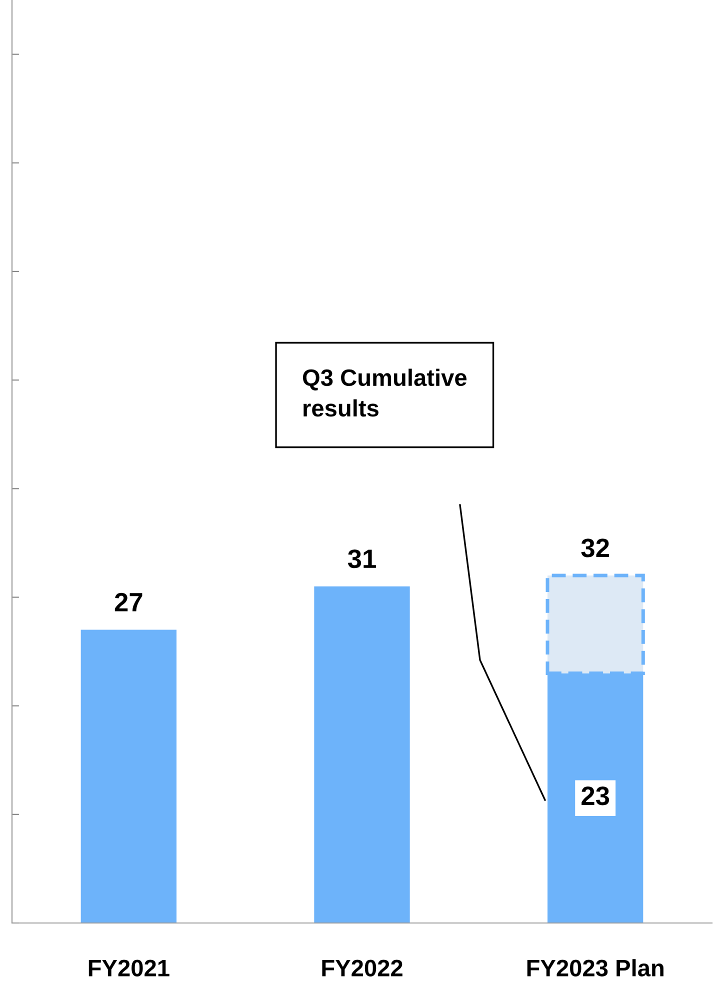 The height and width of the screenshot is (992, 721). What do you see at coordinates (129, 968) in the screenshot?
I see `x-tick-label: FY2021` at bounding box center [129, 968].